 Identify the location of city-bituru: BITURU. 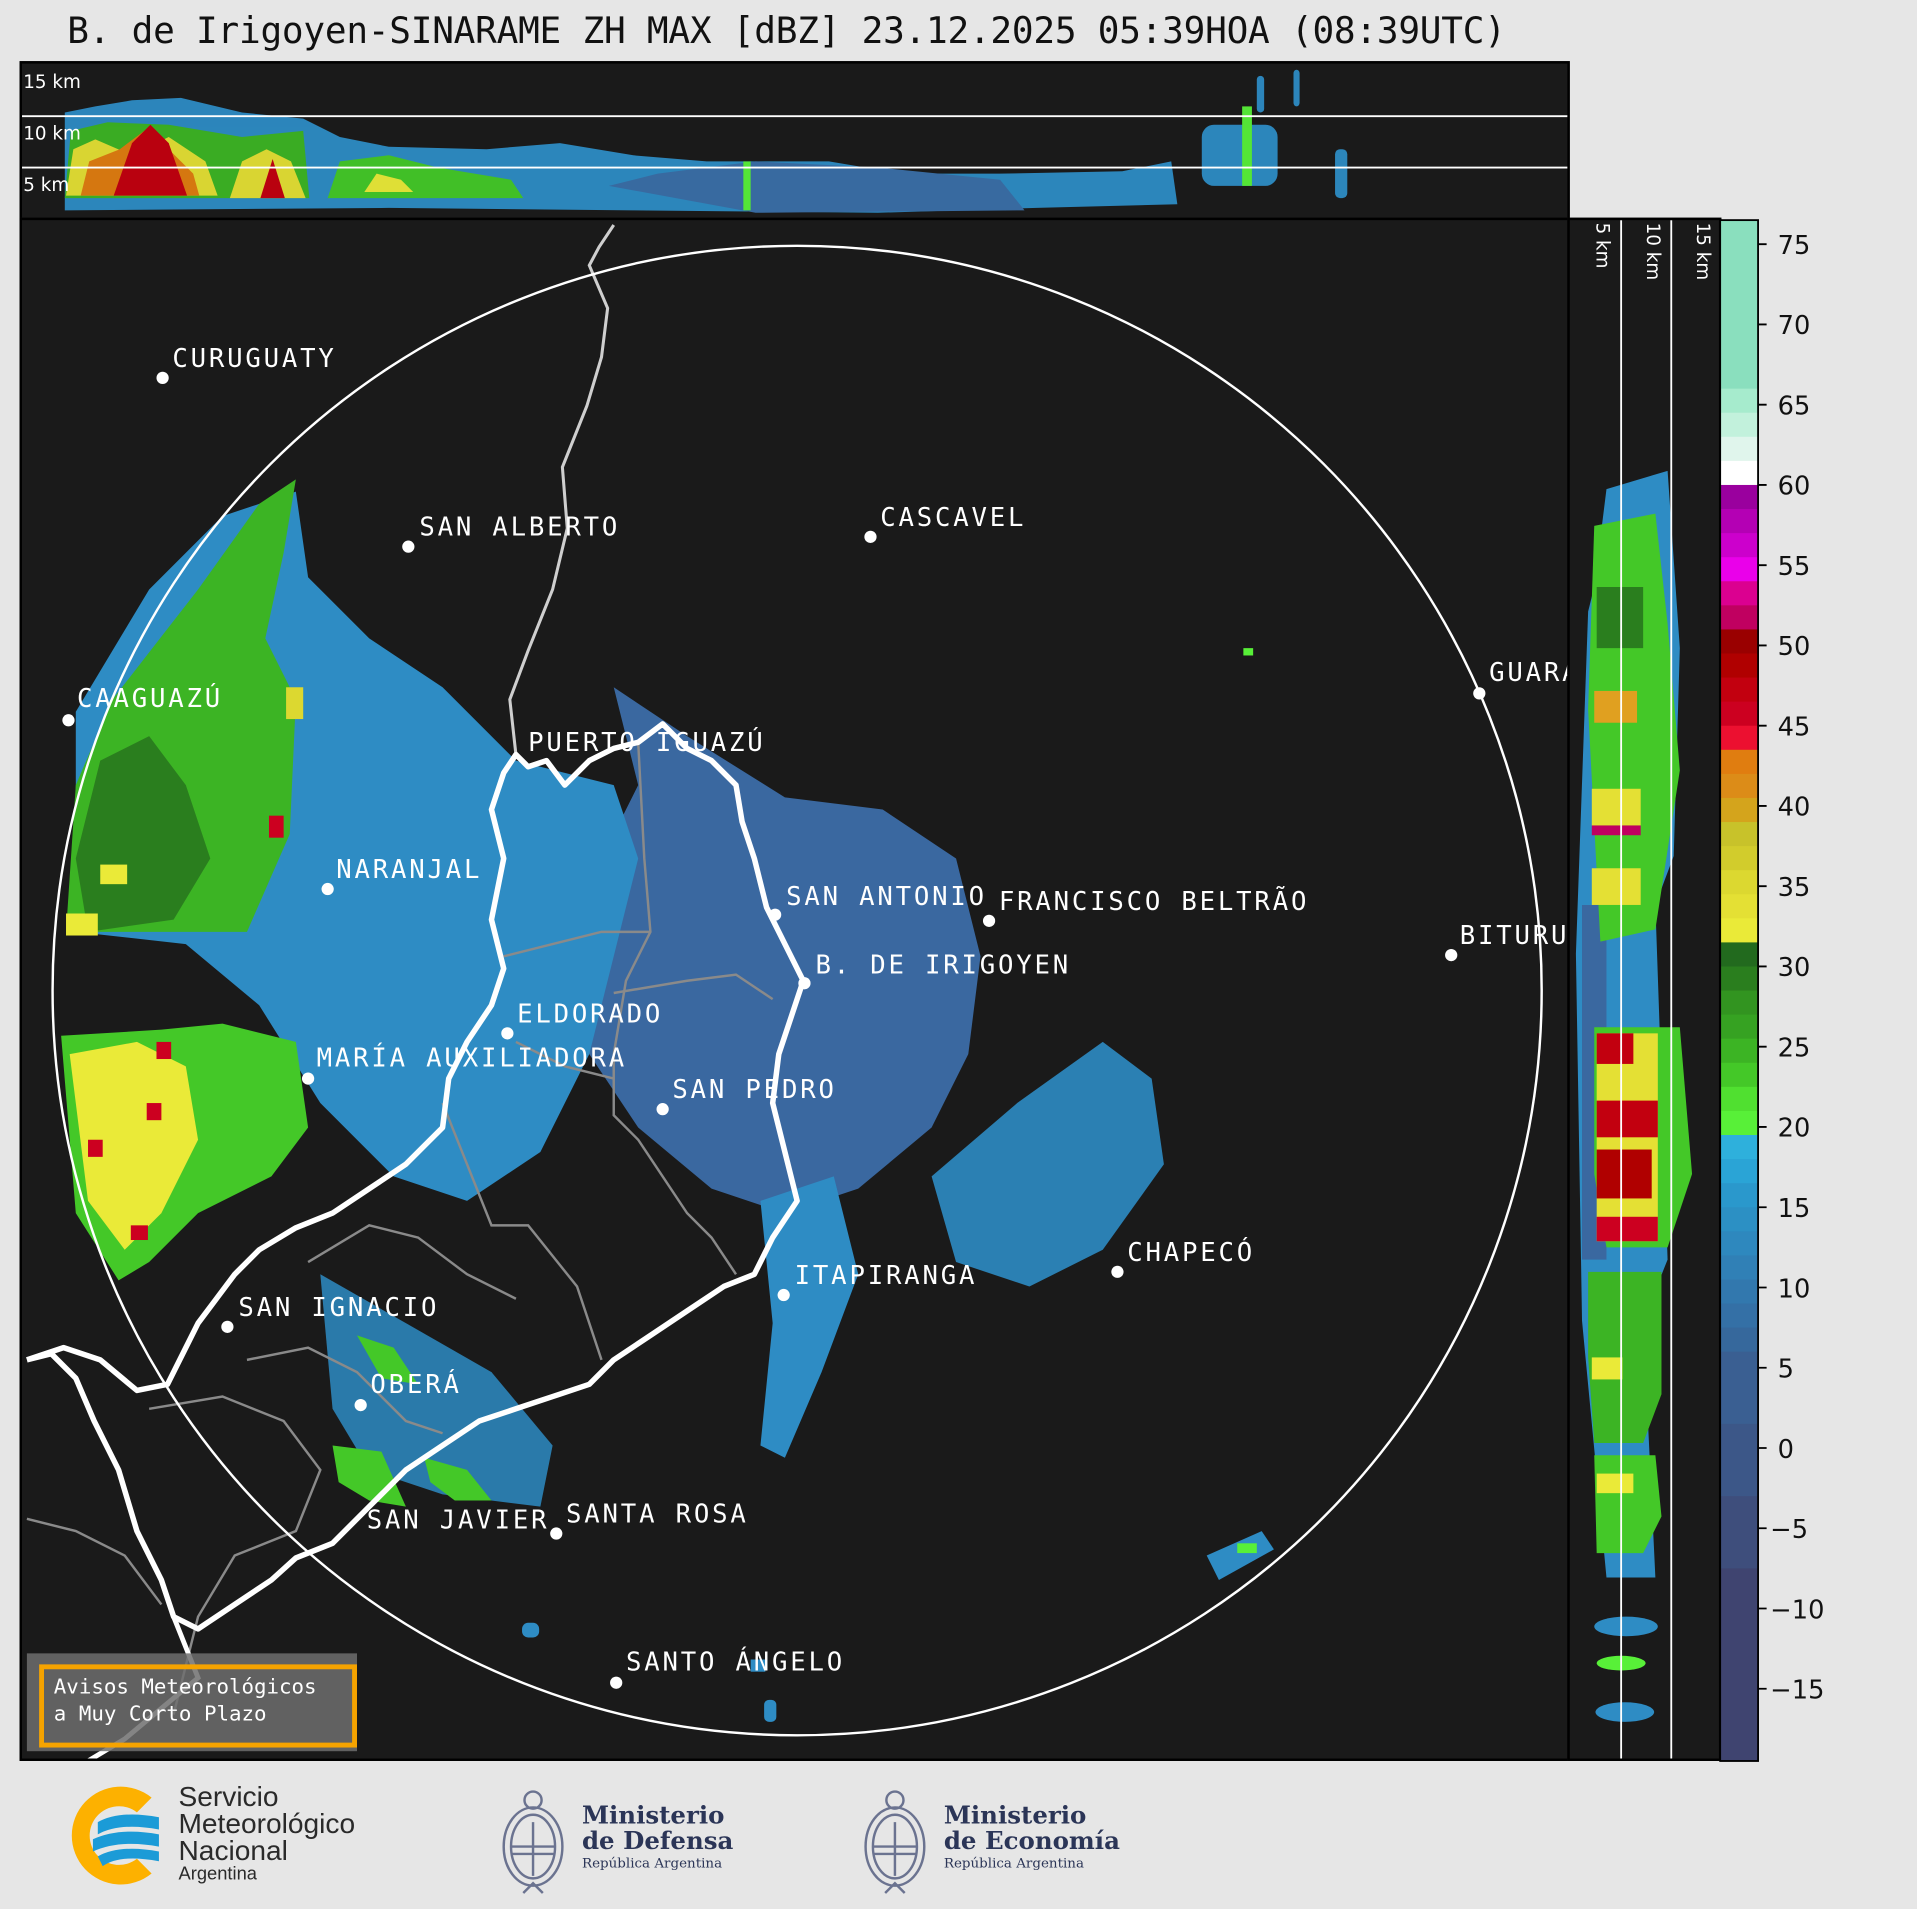
(1507, 941).